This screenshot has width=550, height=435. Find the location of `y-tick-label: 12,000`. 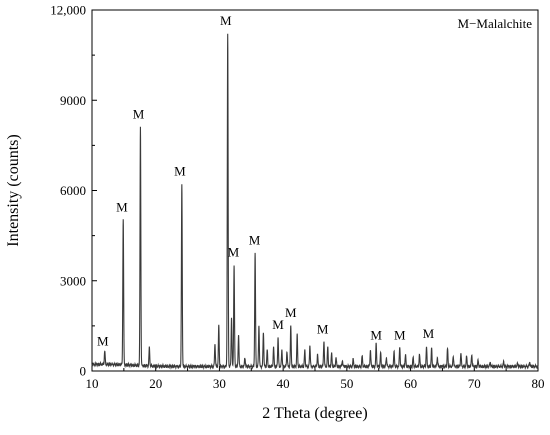

y-tick-label: 12,000 is located at coordinates (68, 10).